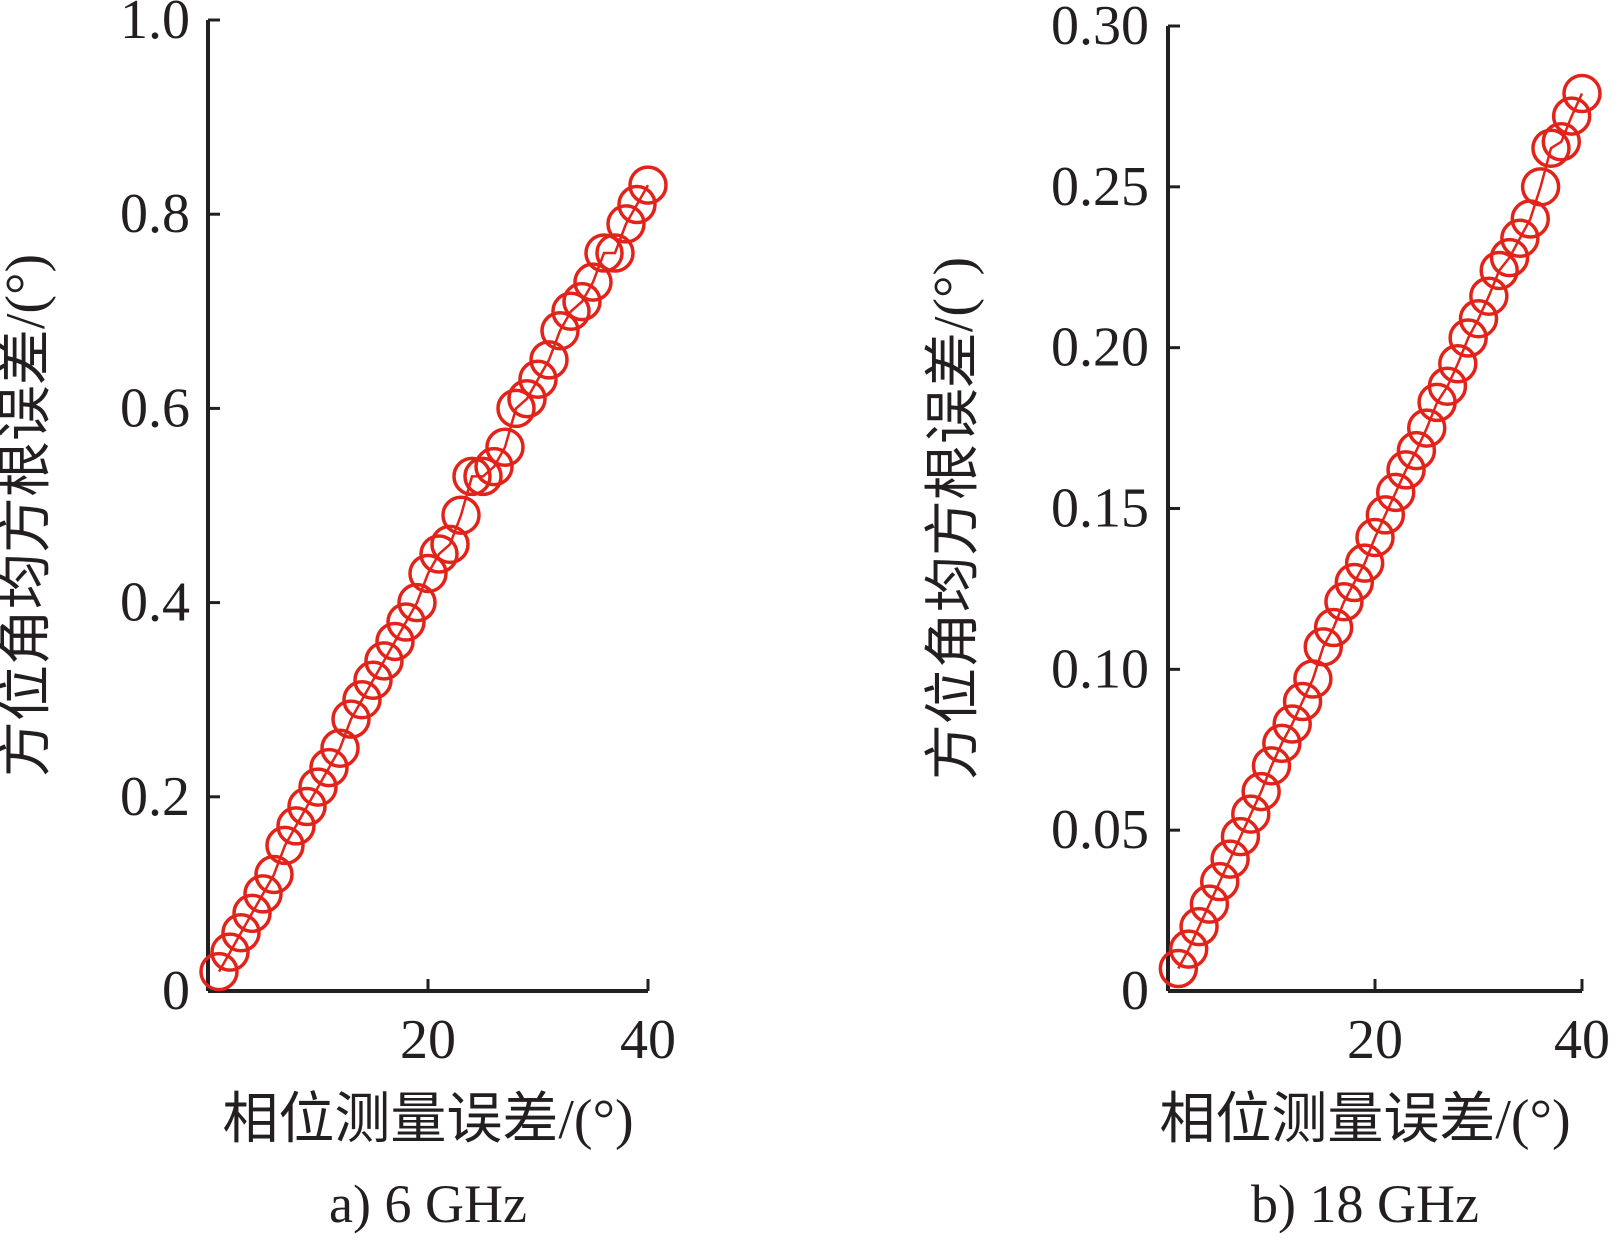 This screenshot has width=1619, height=1260. I want to click on y-tick-label: 0.8, so click(155, 214).